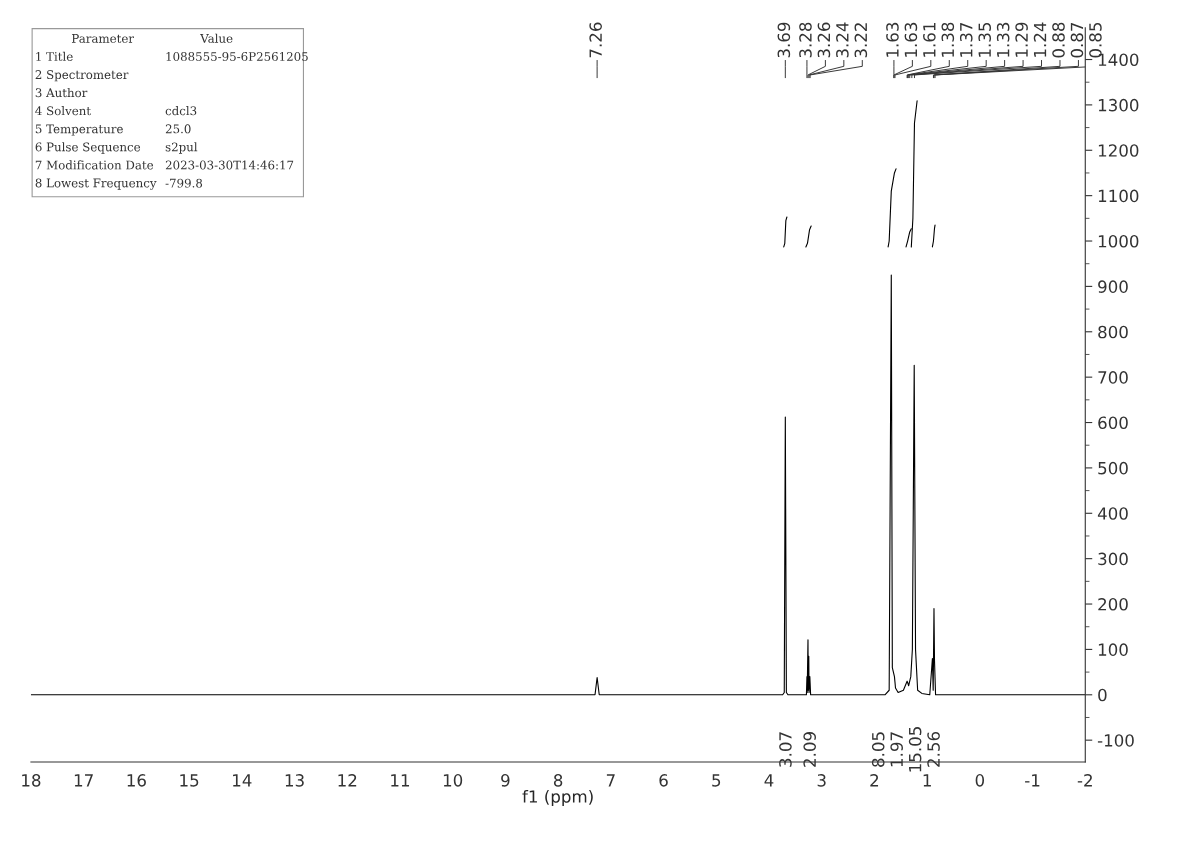  I want to click on annotation: 8 Lowest Frequency, so click(96, 184).